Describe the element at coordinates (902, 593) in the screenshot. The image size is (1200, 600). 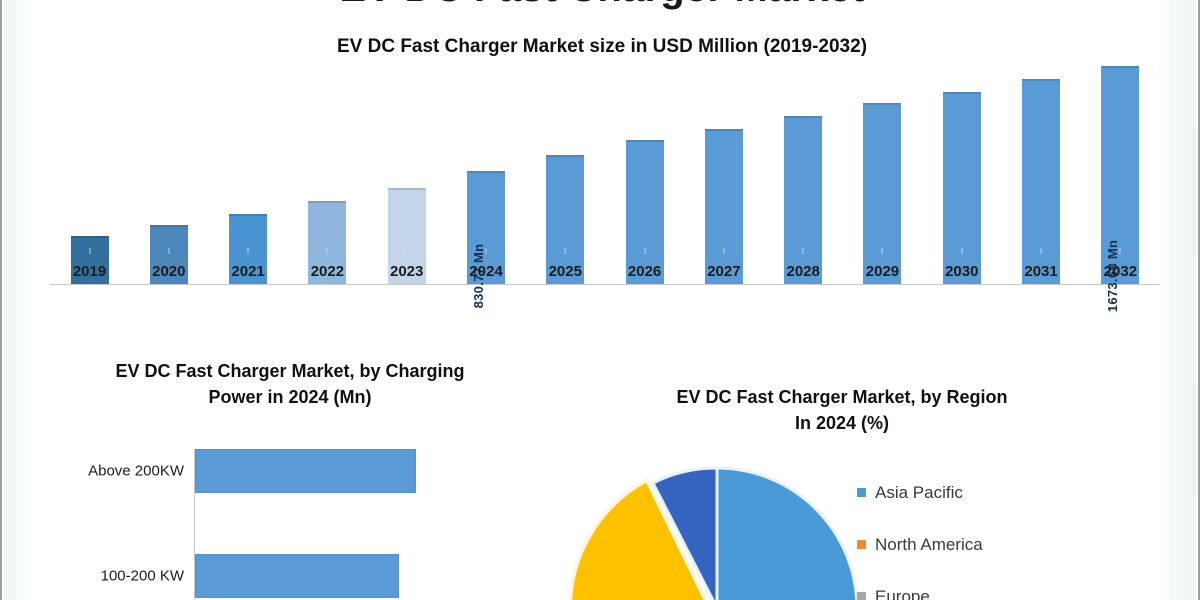
I see `legend-label: Europe` at that location.